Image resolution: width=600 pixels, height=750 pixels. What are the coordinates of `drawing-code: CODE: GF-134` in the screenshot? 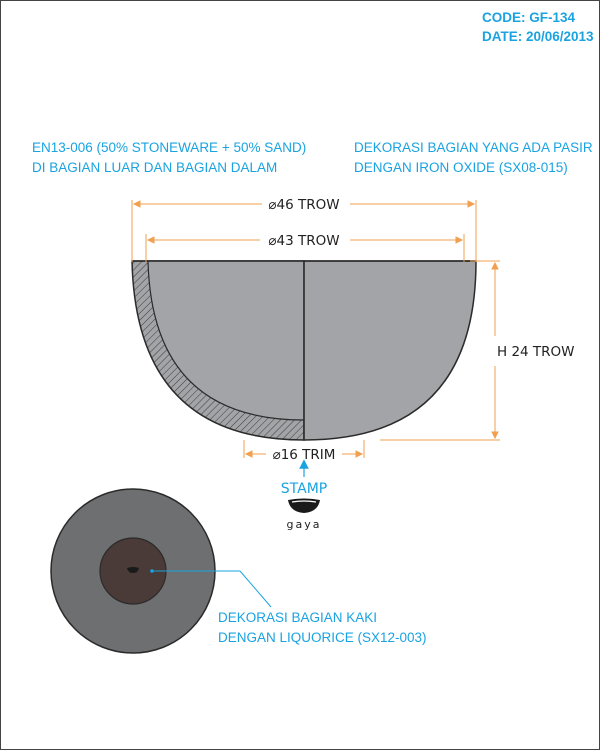 It's located at (529, 17).